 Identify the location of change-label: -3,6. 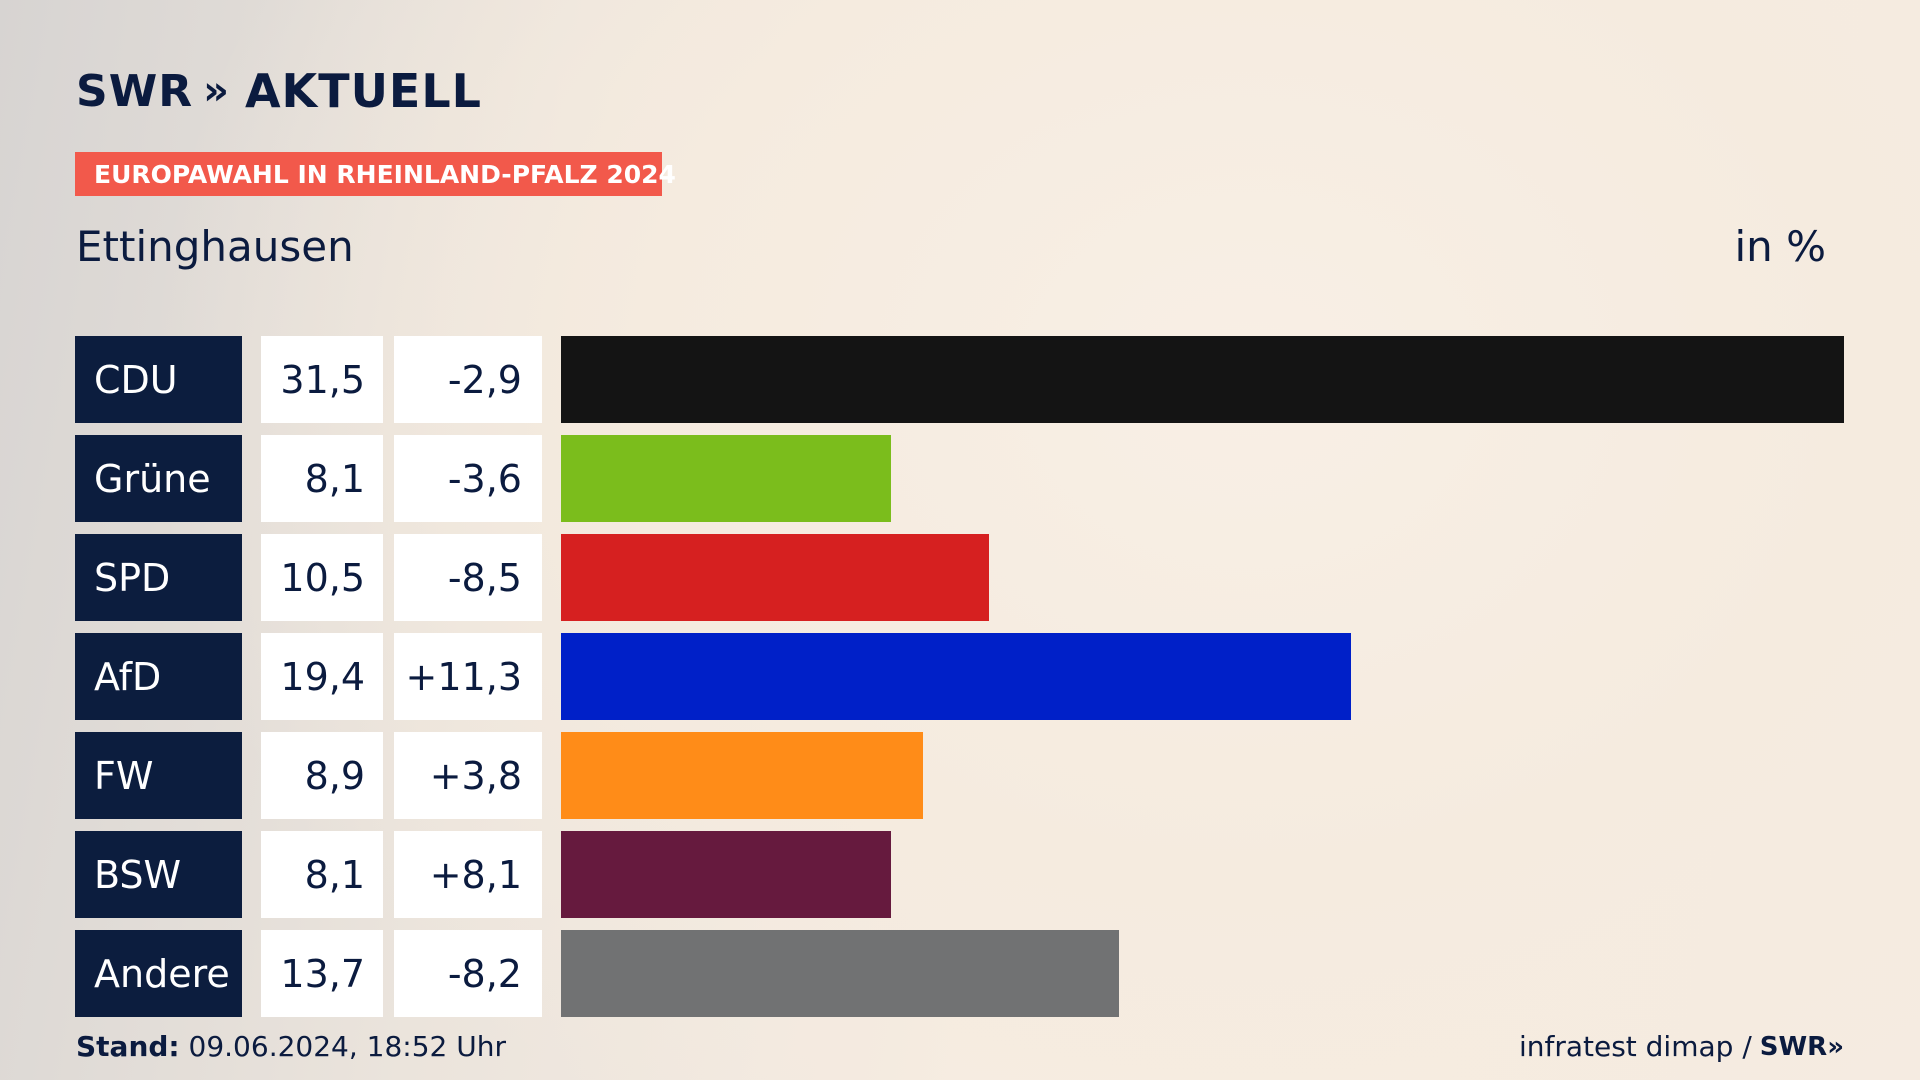
(468, 478).